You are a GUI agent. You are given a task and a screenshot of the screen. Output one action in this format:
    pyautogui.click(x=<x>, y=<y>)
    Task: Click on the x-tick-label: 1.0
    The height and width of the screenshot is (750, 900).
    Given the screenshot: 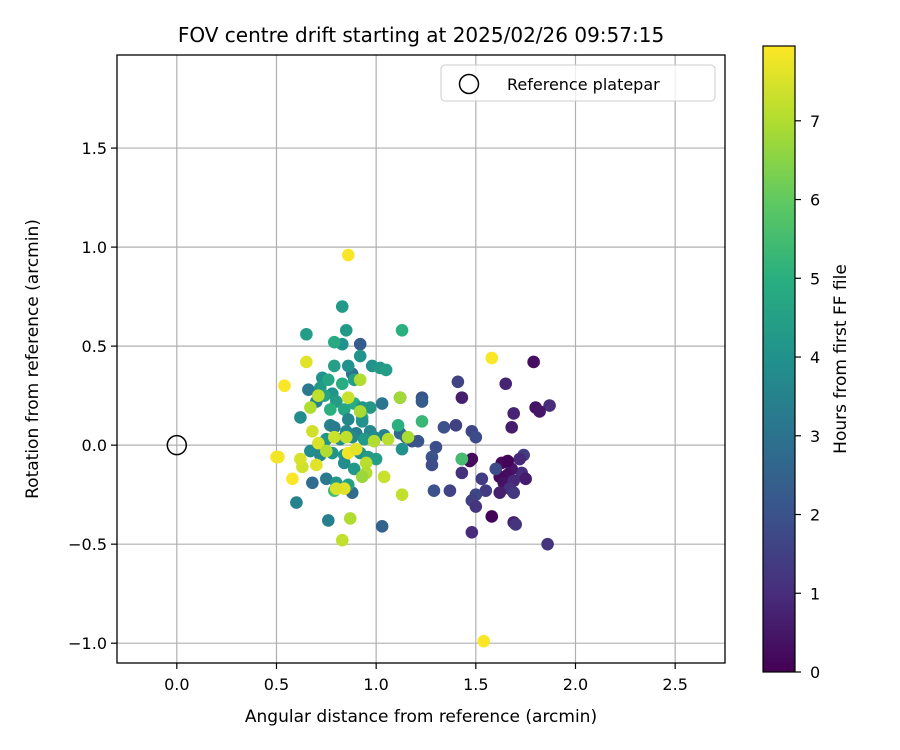 What is the action you would take?
    pyautogui.click(x=375, y=684)
    